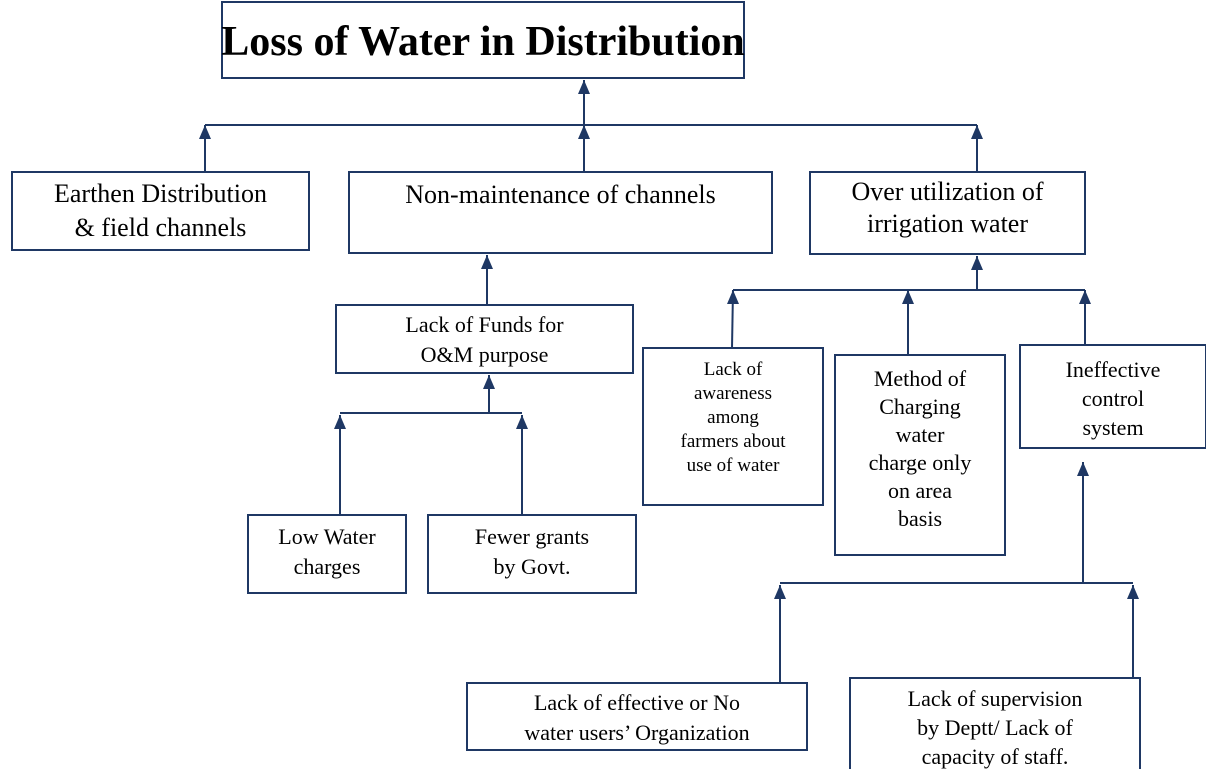 The width and height of the screenshot is (1206, 769). What do you see at coordinates (327, 566) in the screenshot?
I see `label-line: charges` at bounding box center [327, 566].